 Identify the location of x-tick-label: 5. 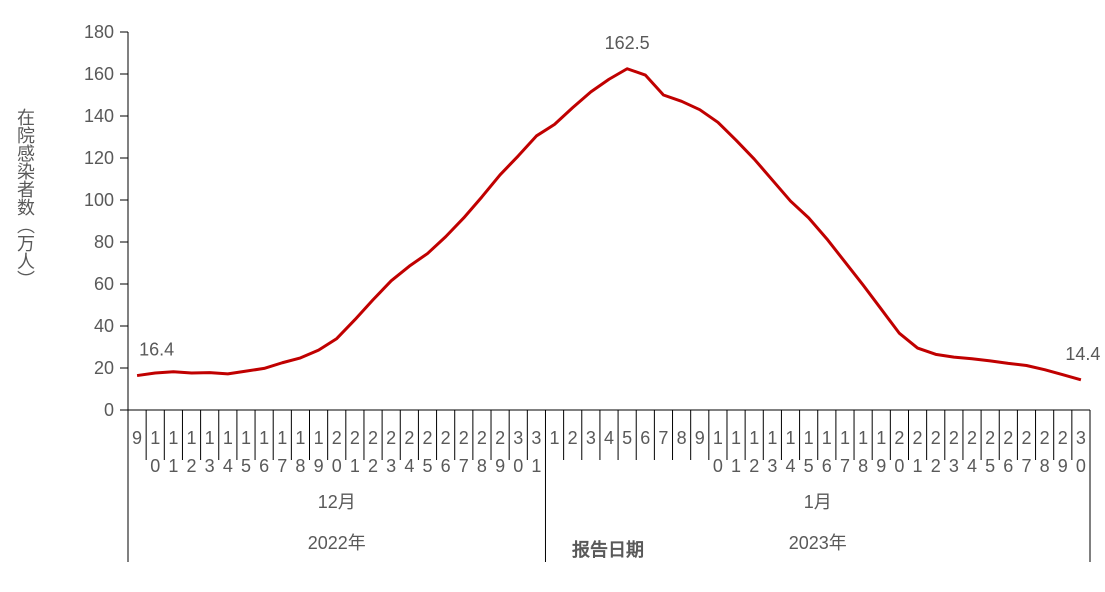
(627, 442).